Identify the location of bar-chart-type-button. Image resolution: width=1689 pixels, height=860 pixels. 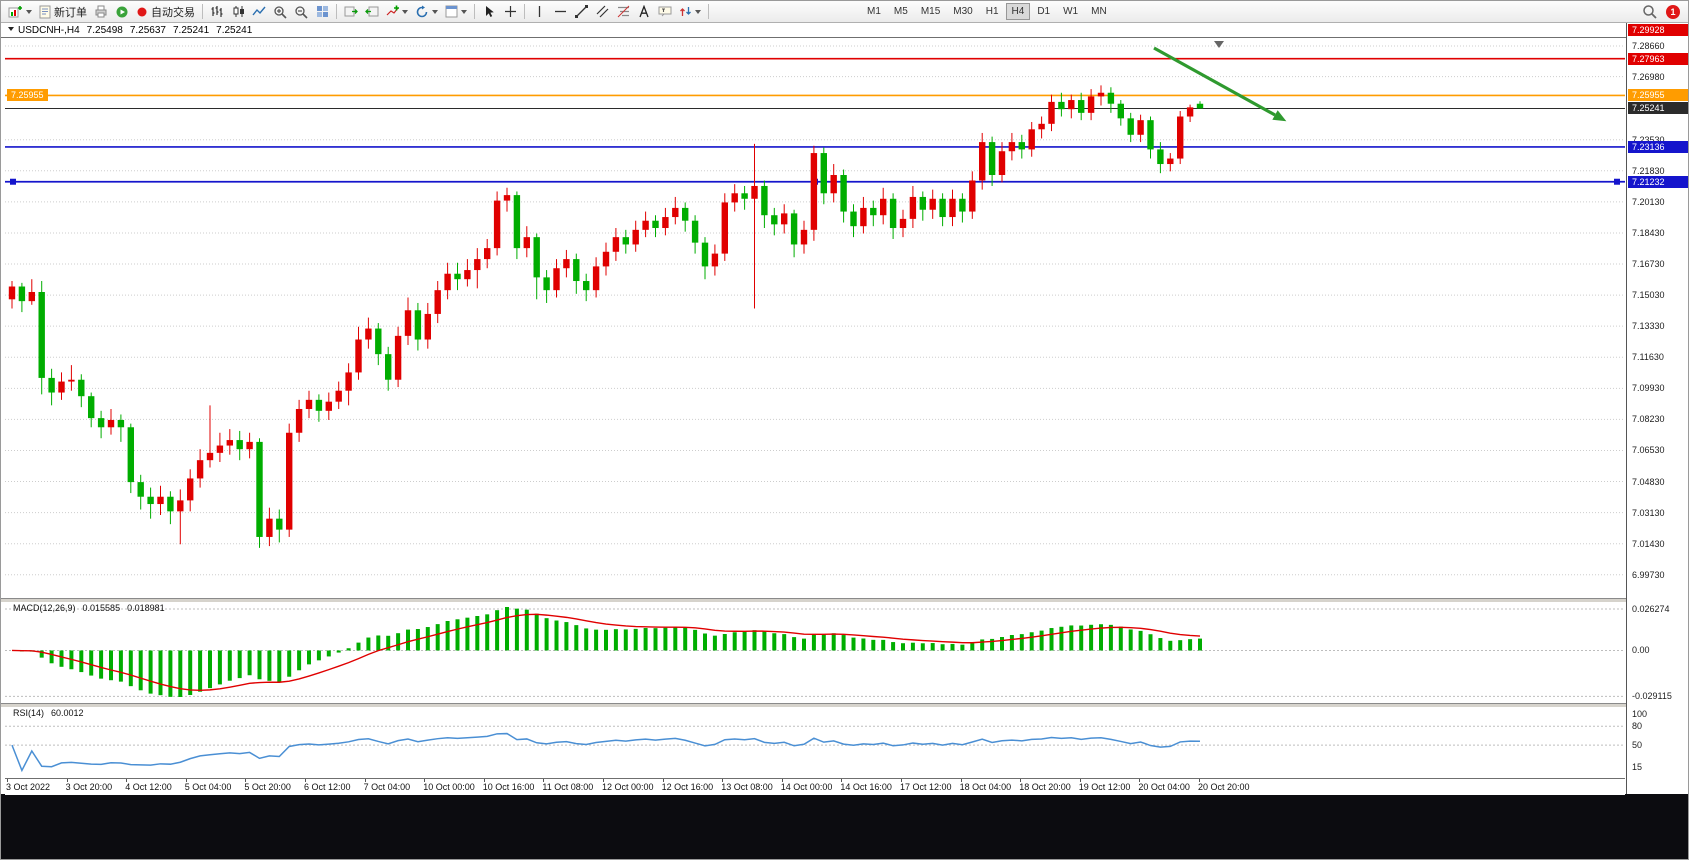
(217, 12).